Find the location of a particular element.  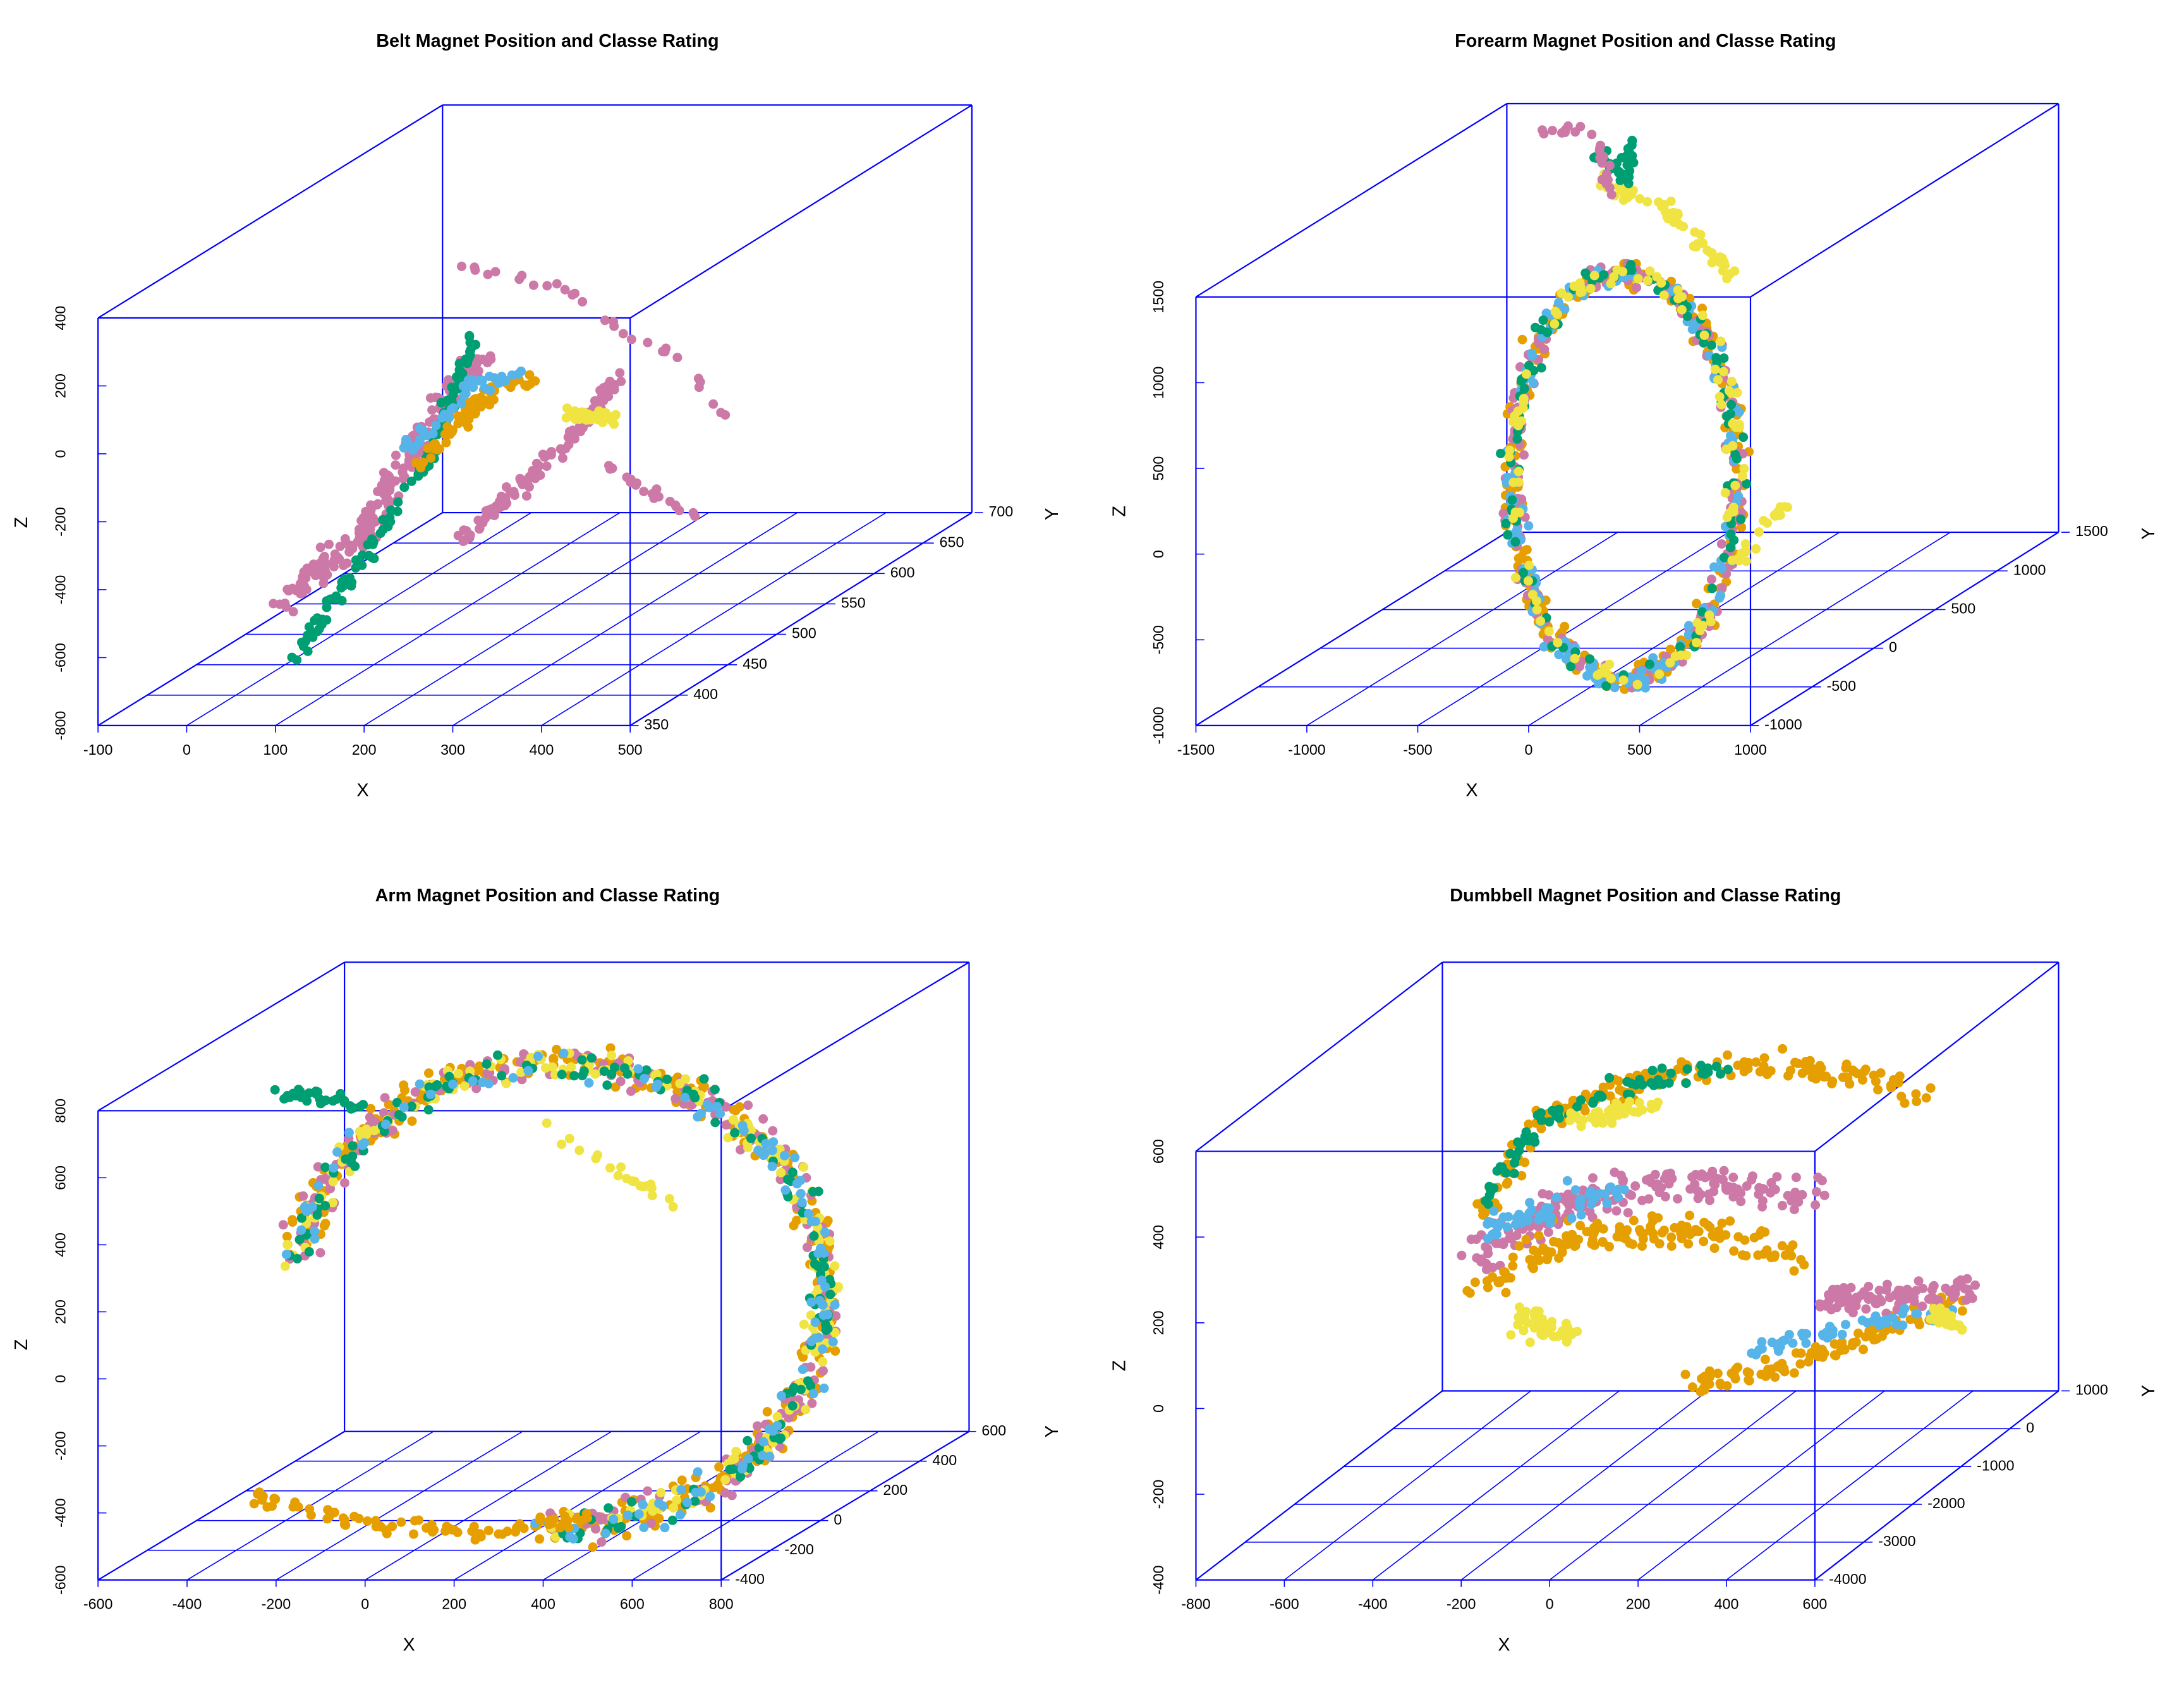

y-tick-label: -4000 is located at coordinates (1848, 1579).